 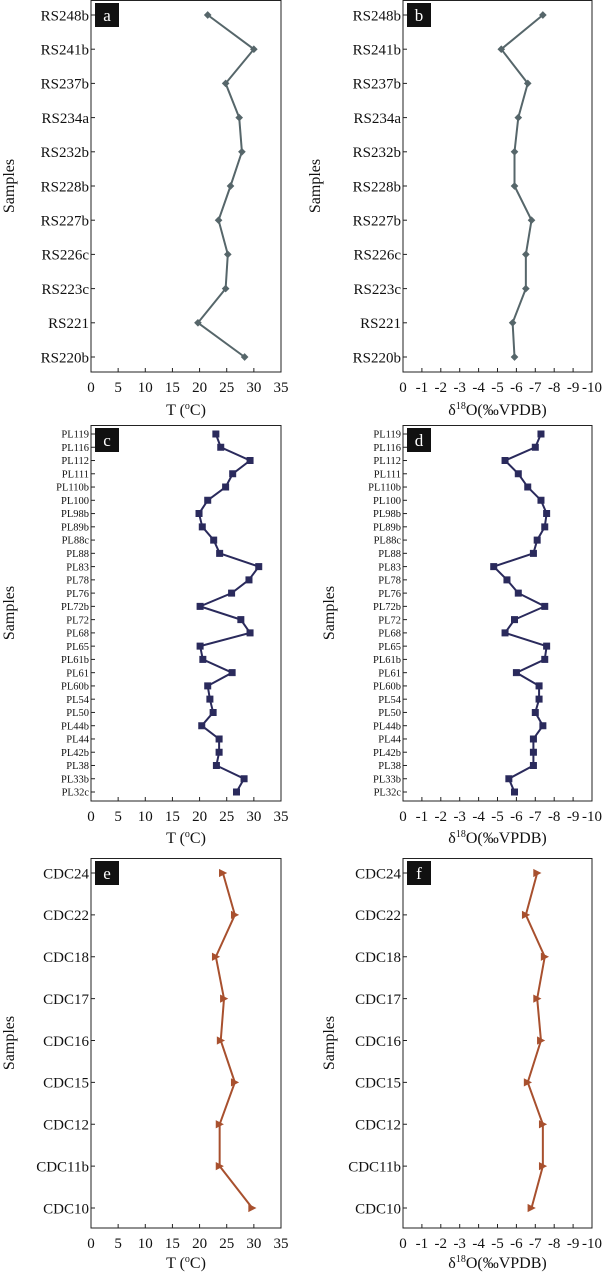 What do you see at coordinates (459, 1244) in the screenshot?
I see `x-tick-label: -3` at bounding box center [459, 1244].